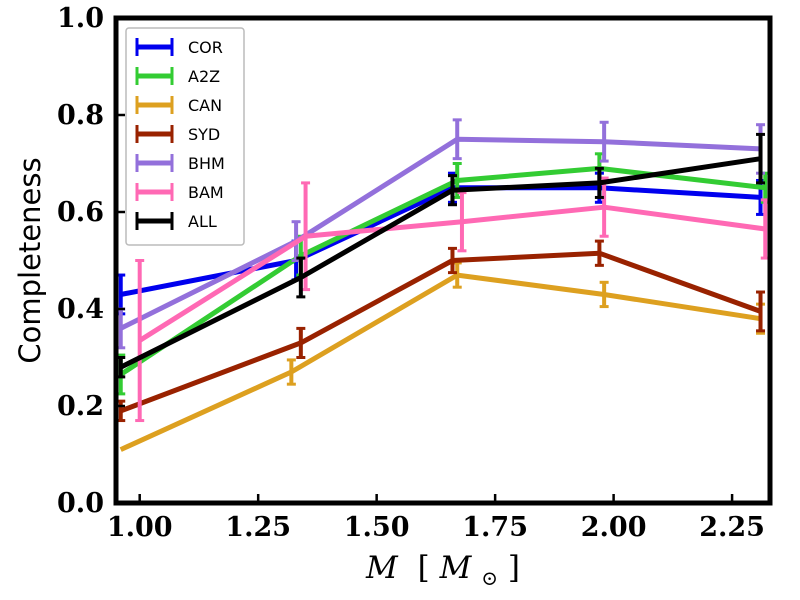  What do you see at coordinates (179, 192) in the screenshot?
I see `legend-item-bam: BAM` at bounding box center [179, 192].